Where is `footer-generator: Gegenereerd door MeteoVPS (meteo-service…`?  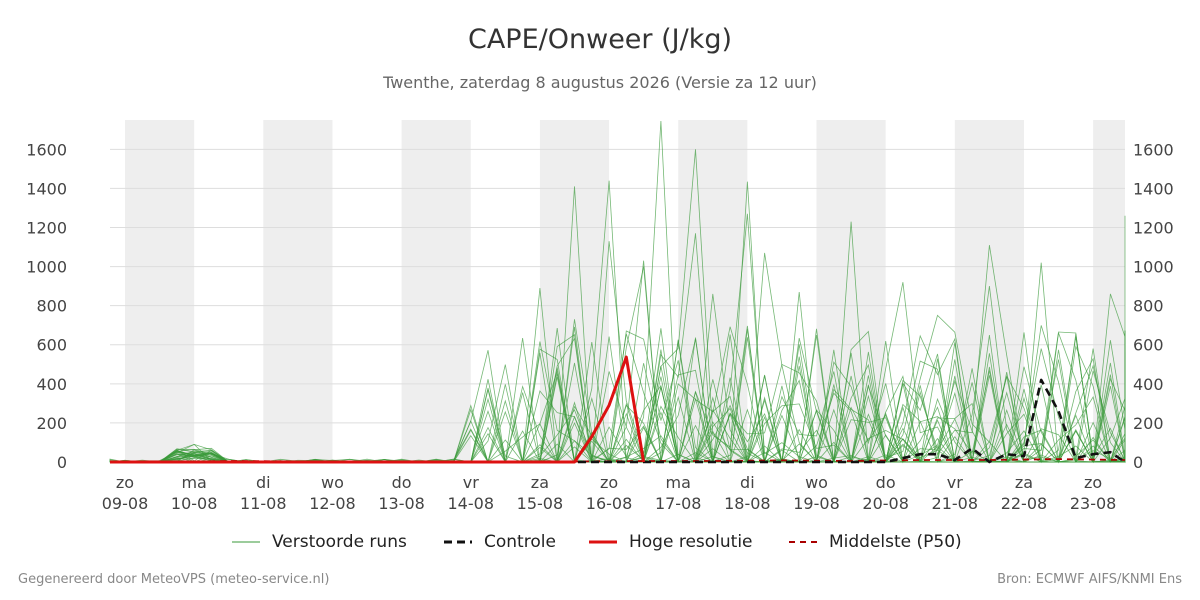
footer-generator: Gegenereerd door MeteoVPS (meteo-service… is located at coordinates (174, 579).